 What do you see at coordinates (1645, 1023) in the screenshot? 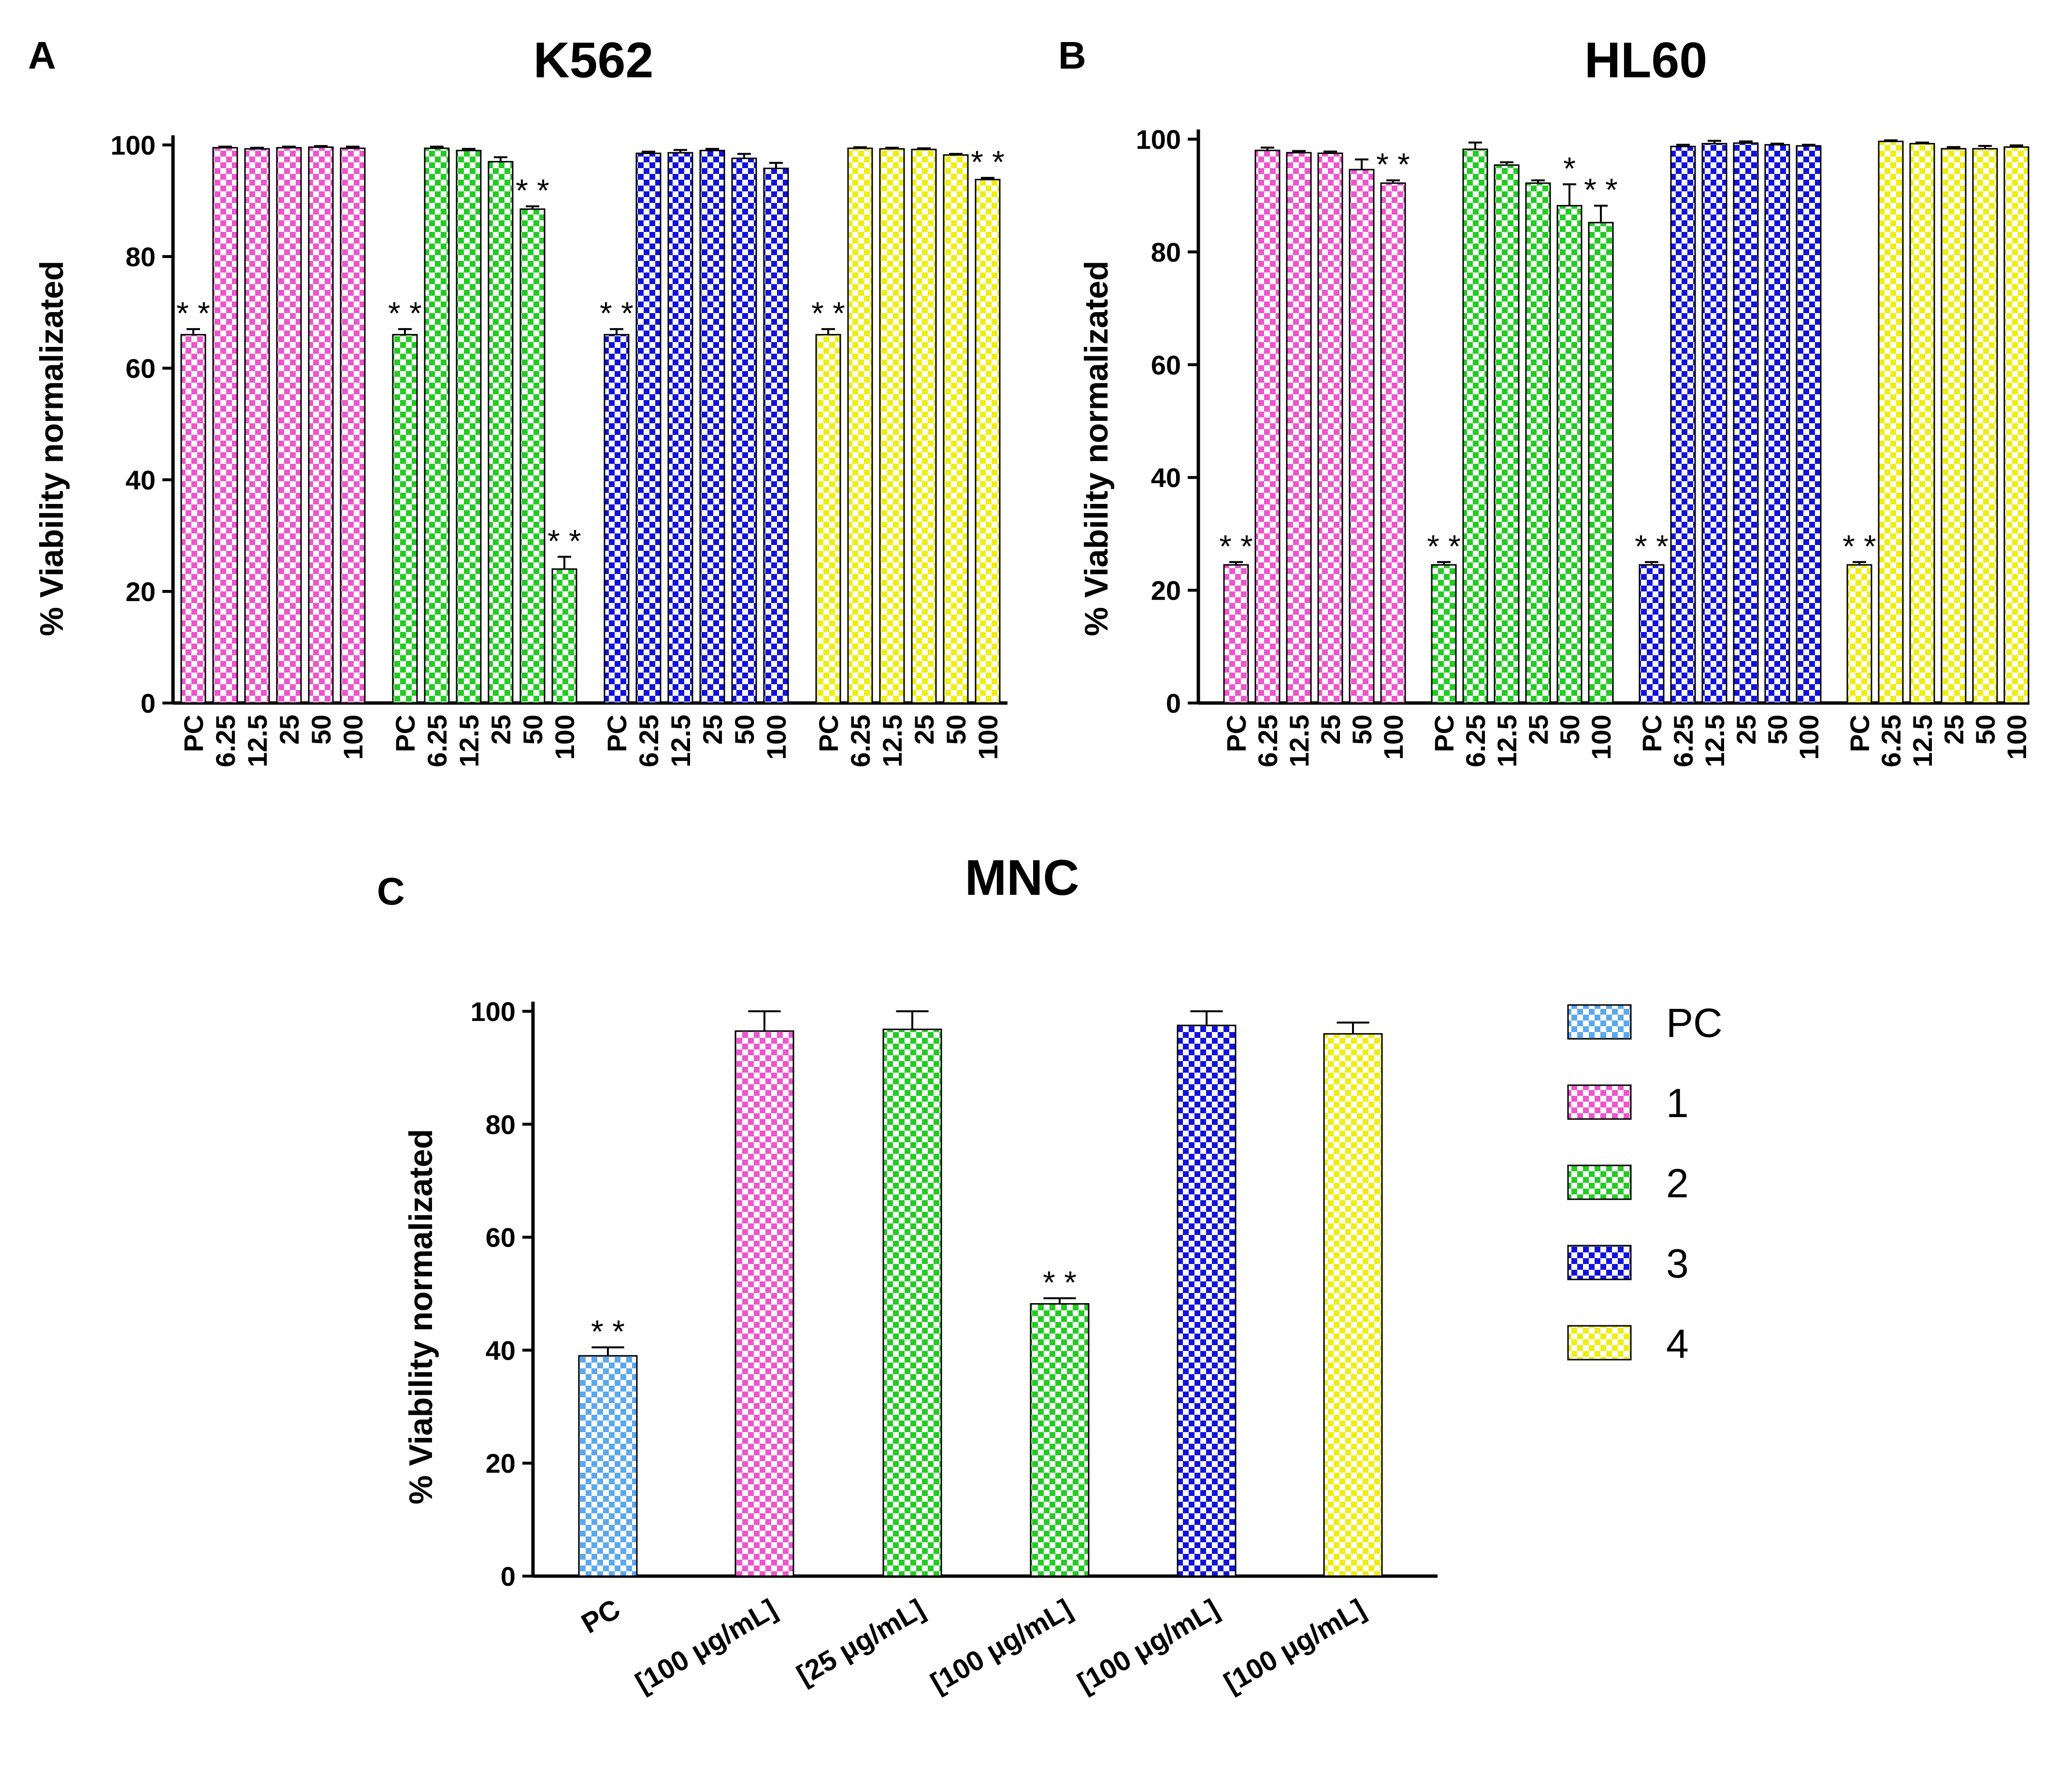
I see `legend-item-pc: PC` at bounding box center [1645, 1023].